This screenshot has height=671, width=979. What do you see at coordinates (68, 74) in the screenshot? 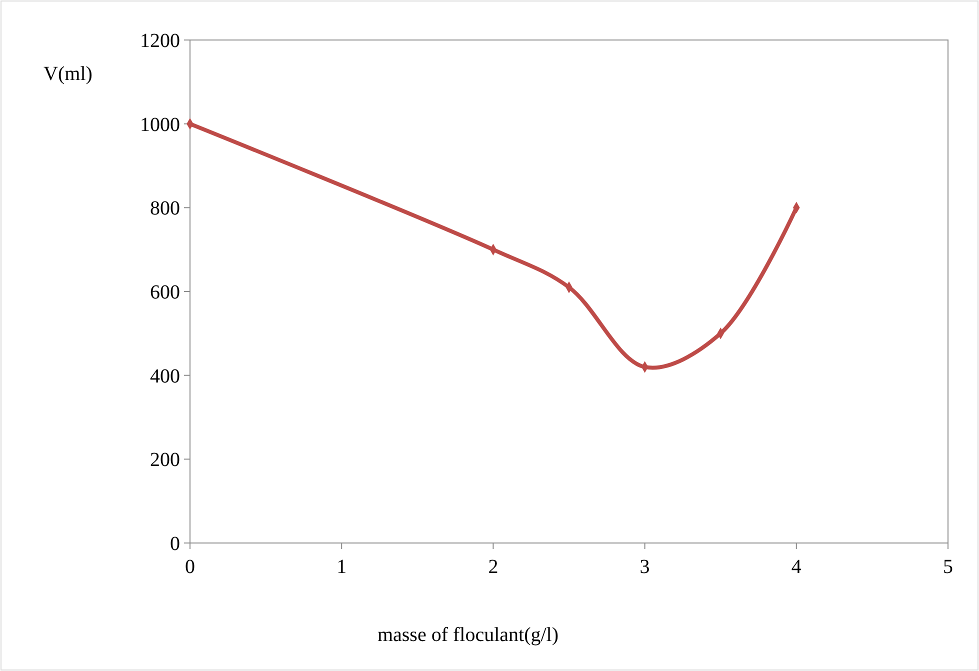
I see `y-axis-title: V(ml)` at bounding box center [68, 74].